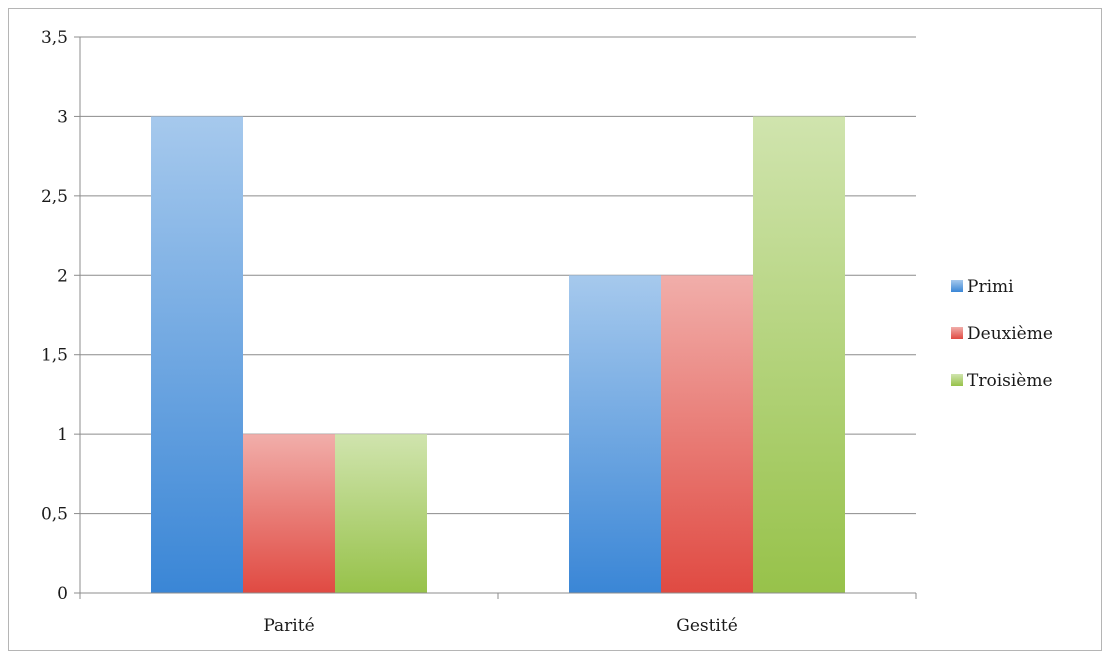 This screenshot has width=1114, height=657. What do you see at coordinates (54, 515) in the screenshot?
I see `y-tick-label: 0,5` at bounding box center [54, 515].